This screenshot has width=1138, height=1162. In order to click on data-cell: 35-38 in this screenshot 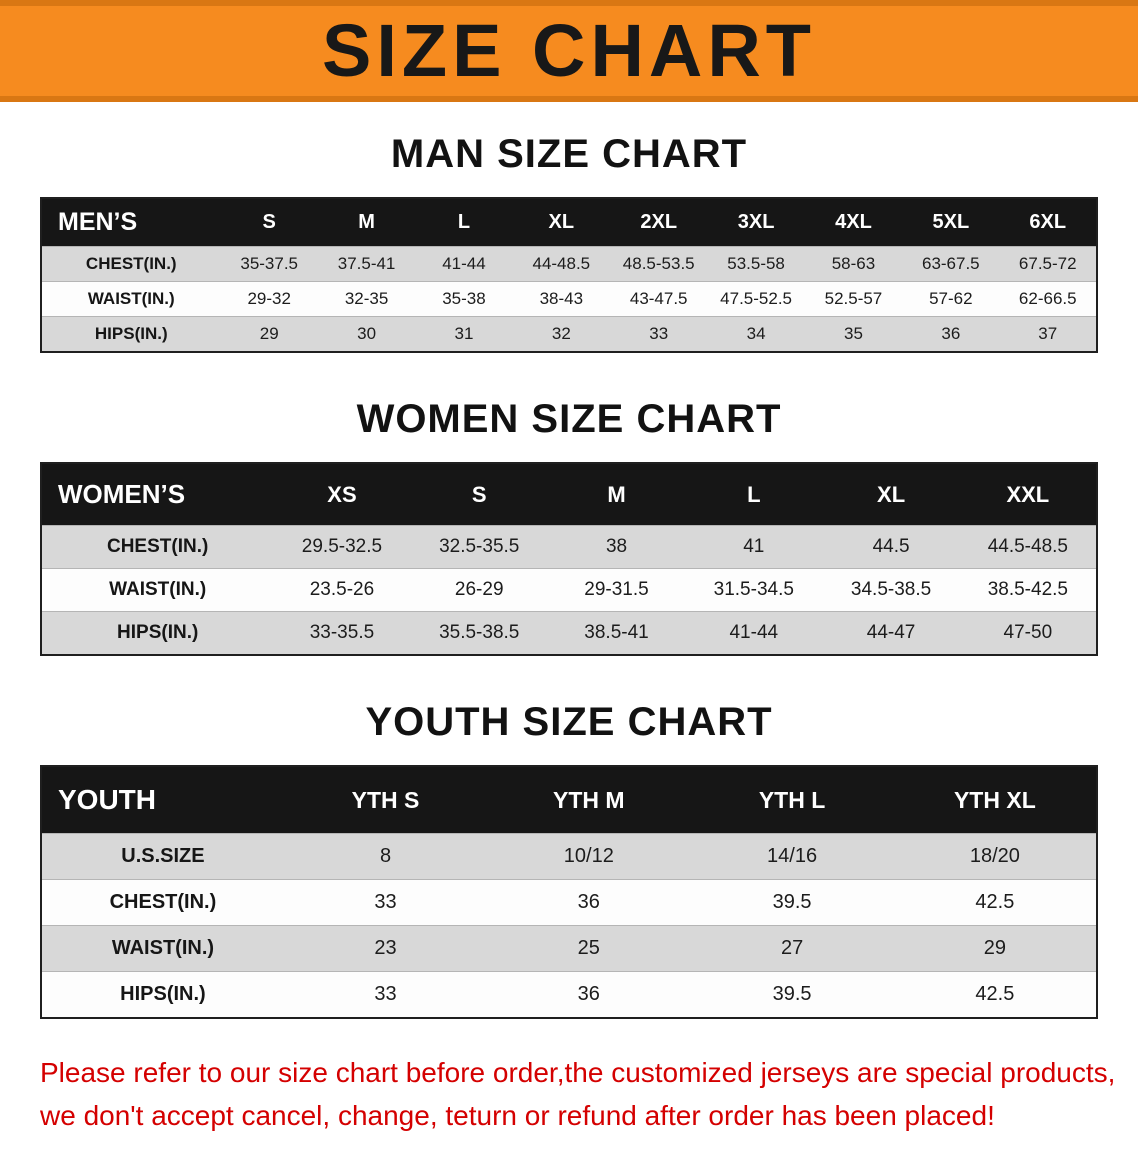, I will do `click(464, 298)`.